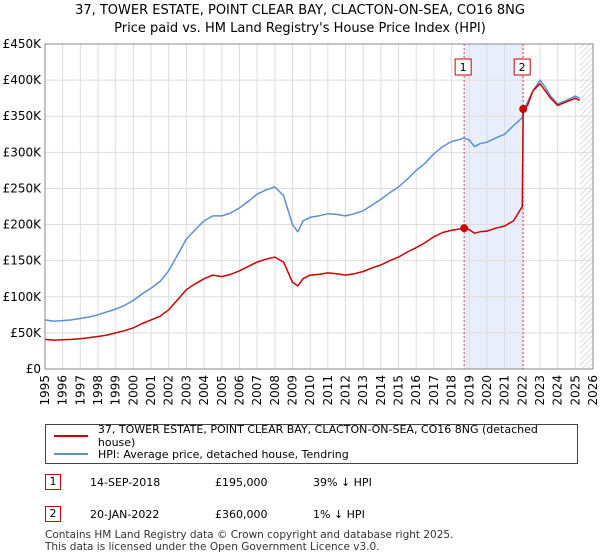 The height and width of the screenshot is (560, 600). I want to click on x-tick-label: 2020, so click(487, 390).